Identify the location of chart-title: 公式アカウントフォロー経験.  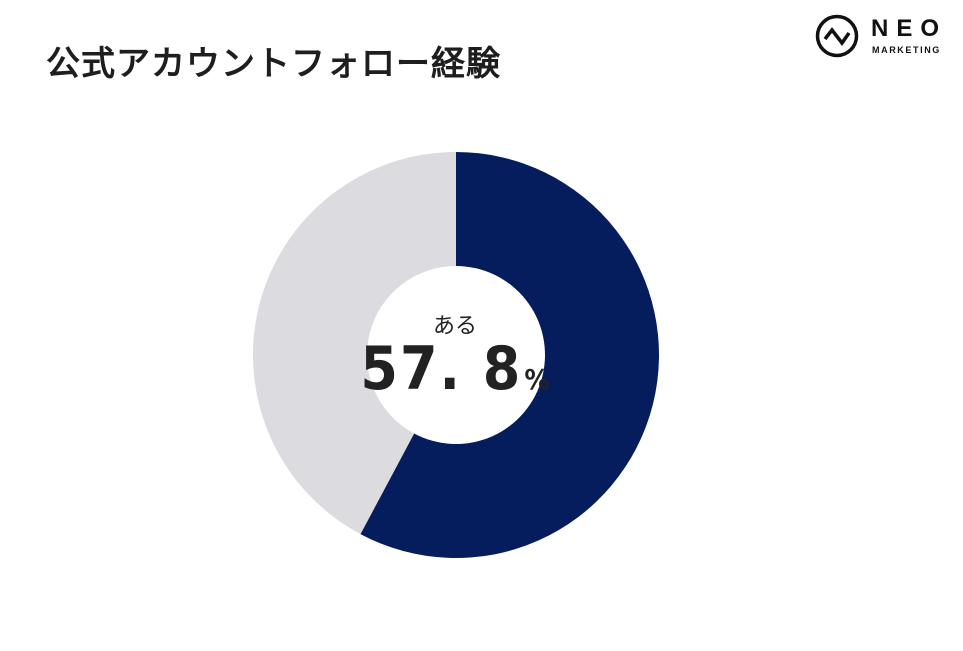
(273, 64).